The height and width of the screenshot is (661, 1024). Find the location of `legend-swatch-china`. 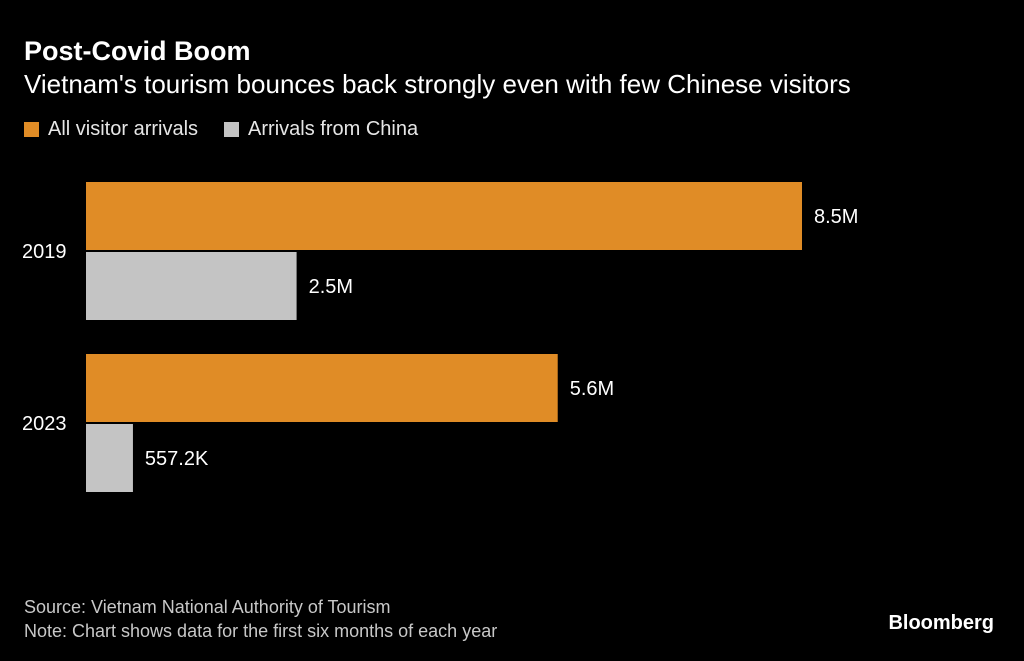

legend-swatch-china is located at coordinates (232, 129).